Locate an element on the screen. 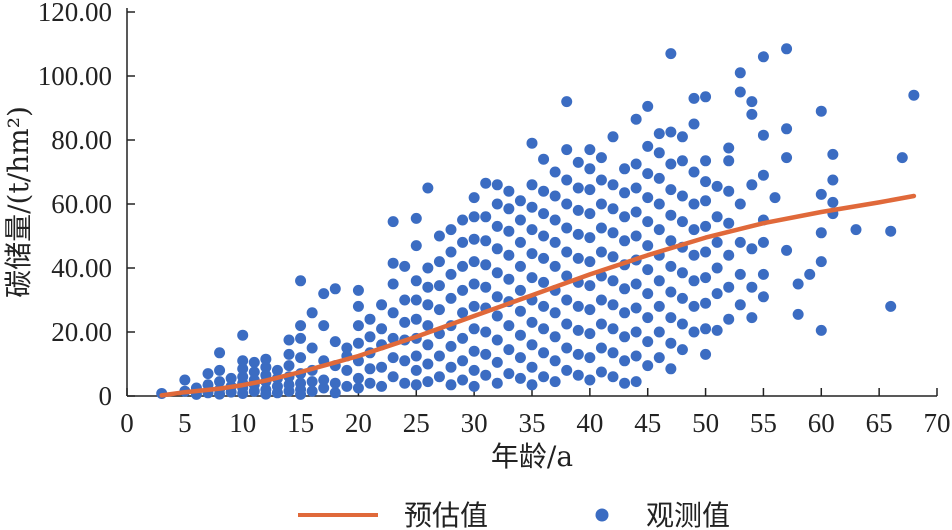 This screenshot has width=952, height=530. y-tick-label: 40.00 is located at coordinates (81, 268).